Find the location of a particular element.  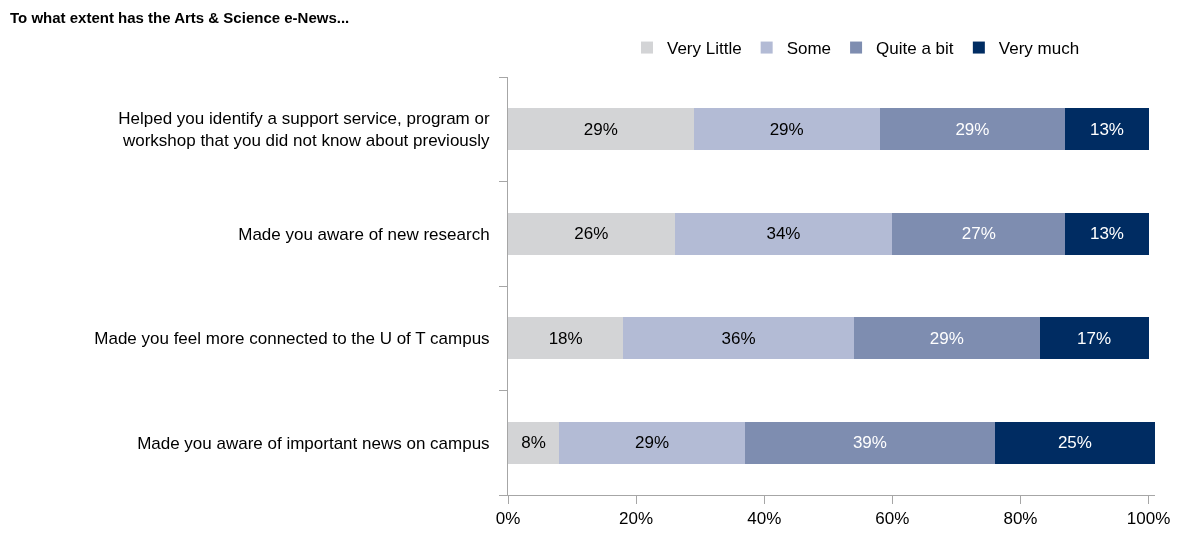

data-label: 39% is located at coordinates (869, 443).